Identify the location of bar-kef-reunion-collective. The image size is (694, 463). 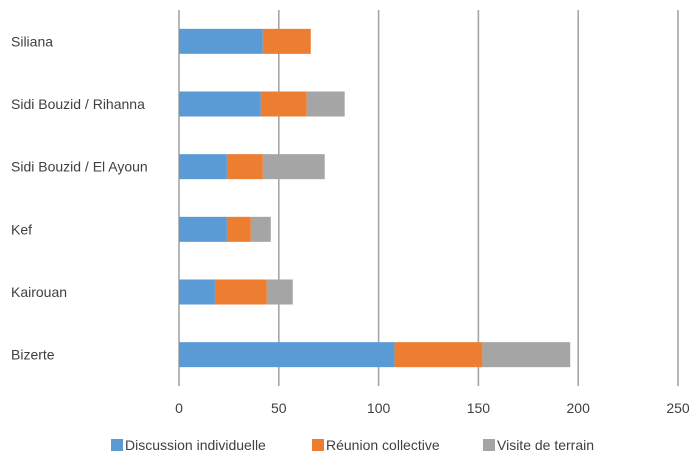
(238, 229).